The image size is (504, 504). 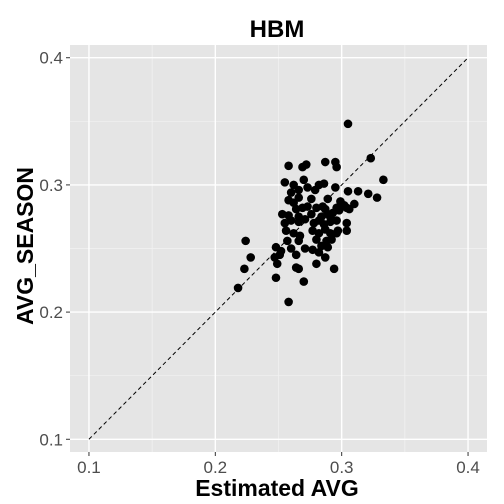 I want to click on x-tick-label: 0.2, so click(x=215, y=467).